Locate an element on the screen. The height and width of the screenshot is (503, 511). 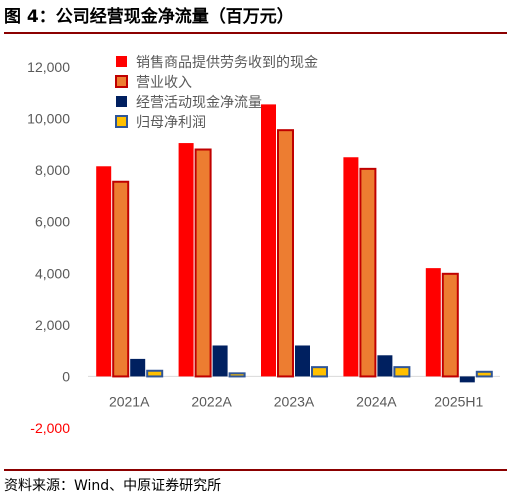
bar-series-3-2025H1 is located at coordinates (467, 379).